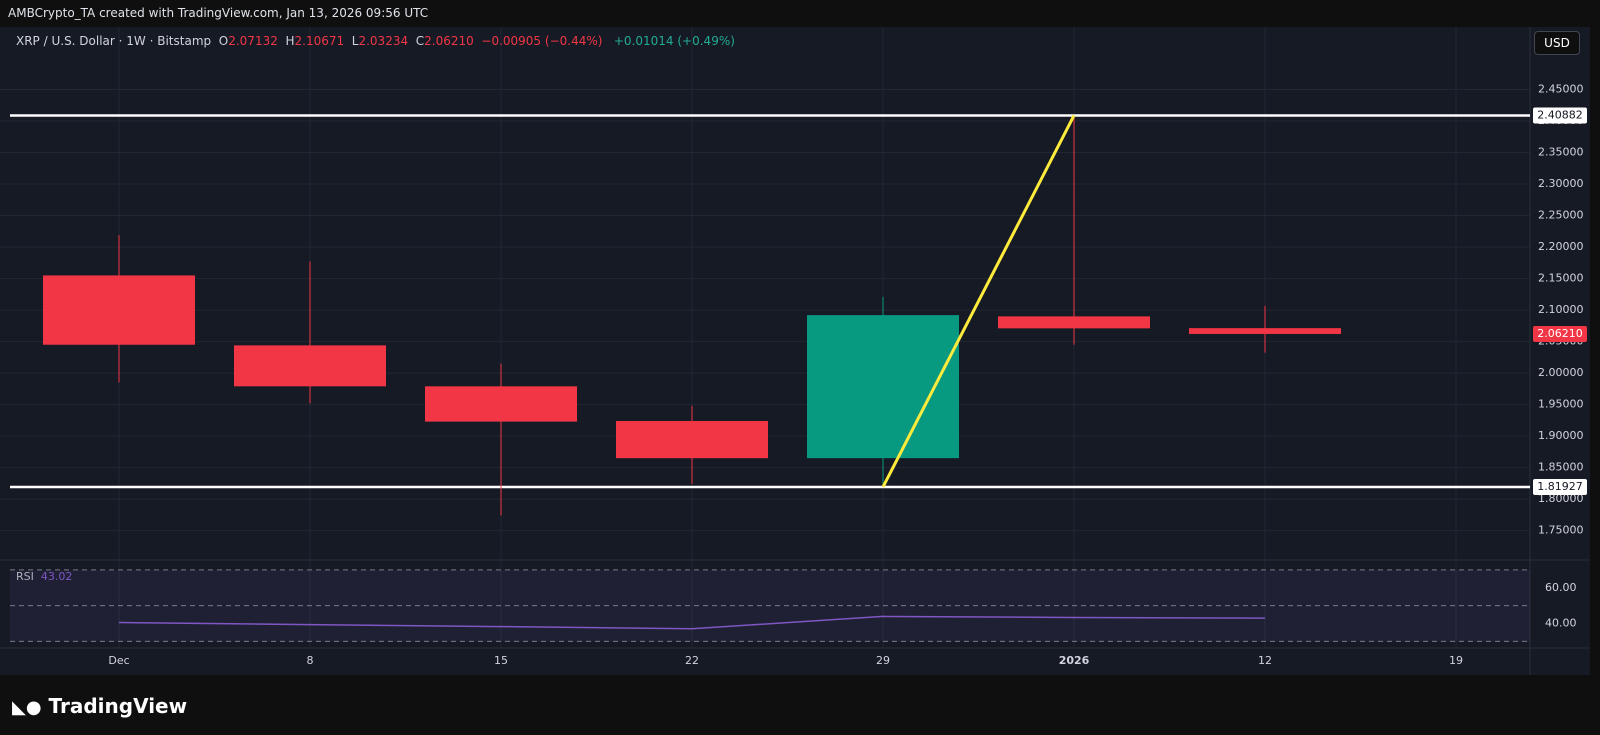  What do you see at coordinates (1265, 660) in the screenshot?
I see `x-tick-label: 12` at bounding box center [1265, 660].